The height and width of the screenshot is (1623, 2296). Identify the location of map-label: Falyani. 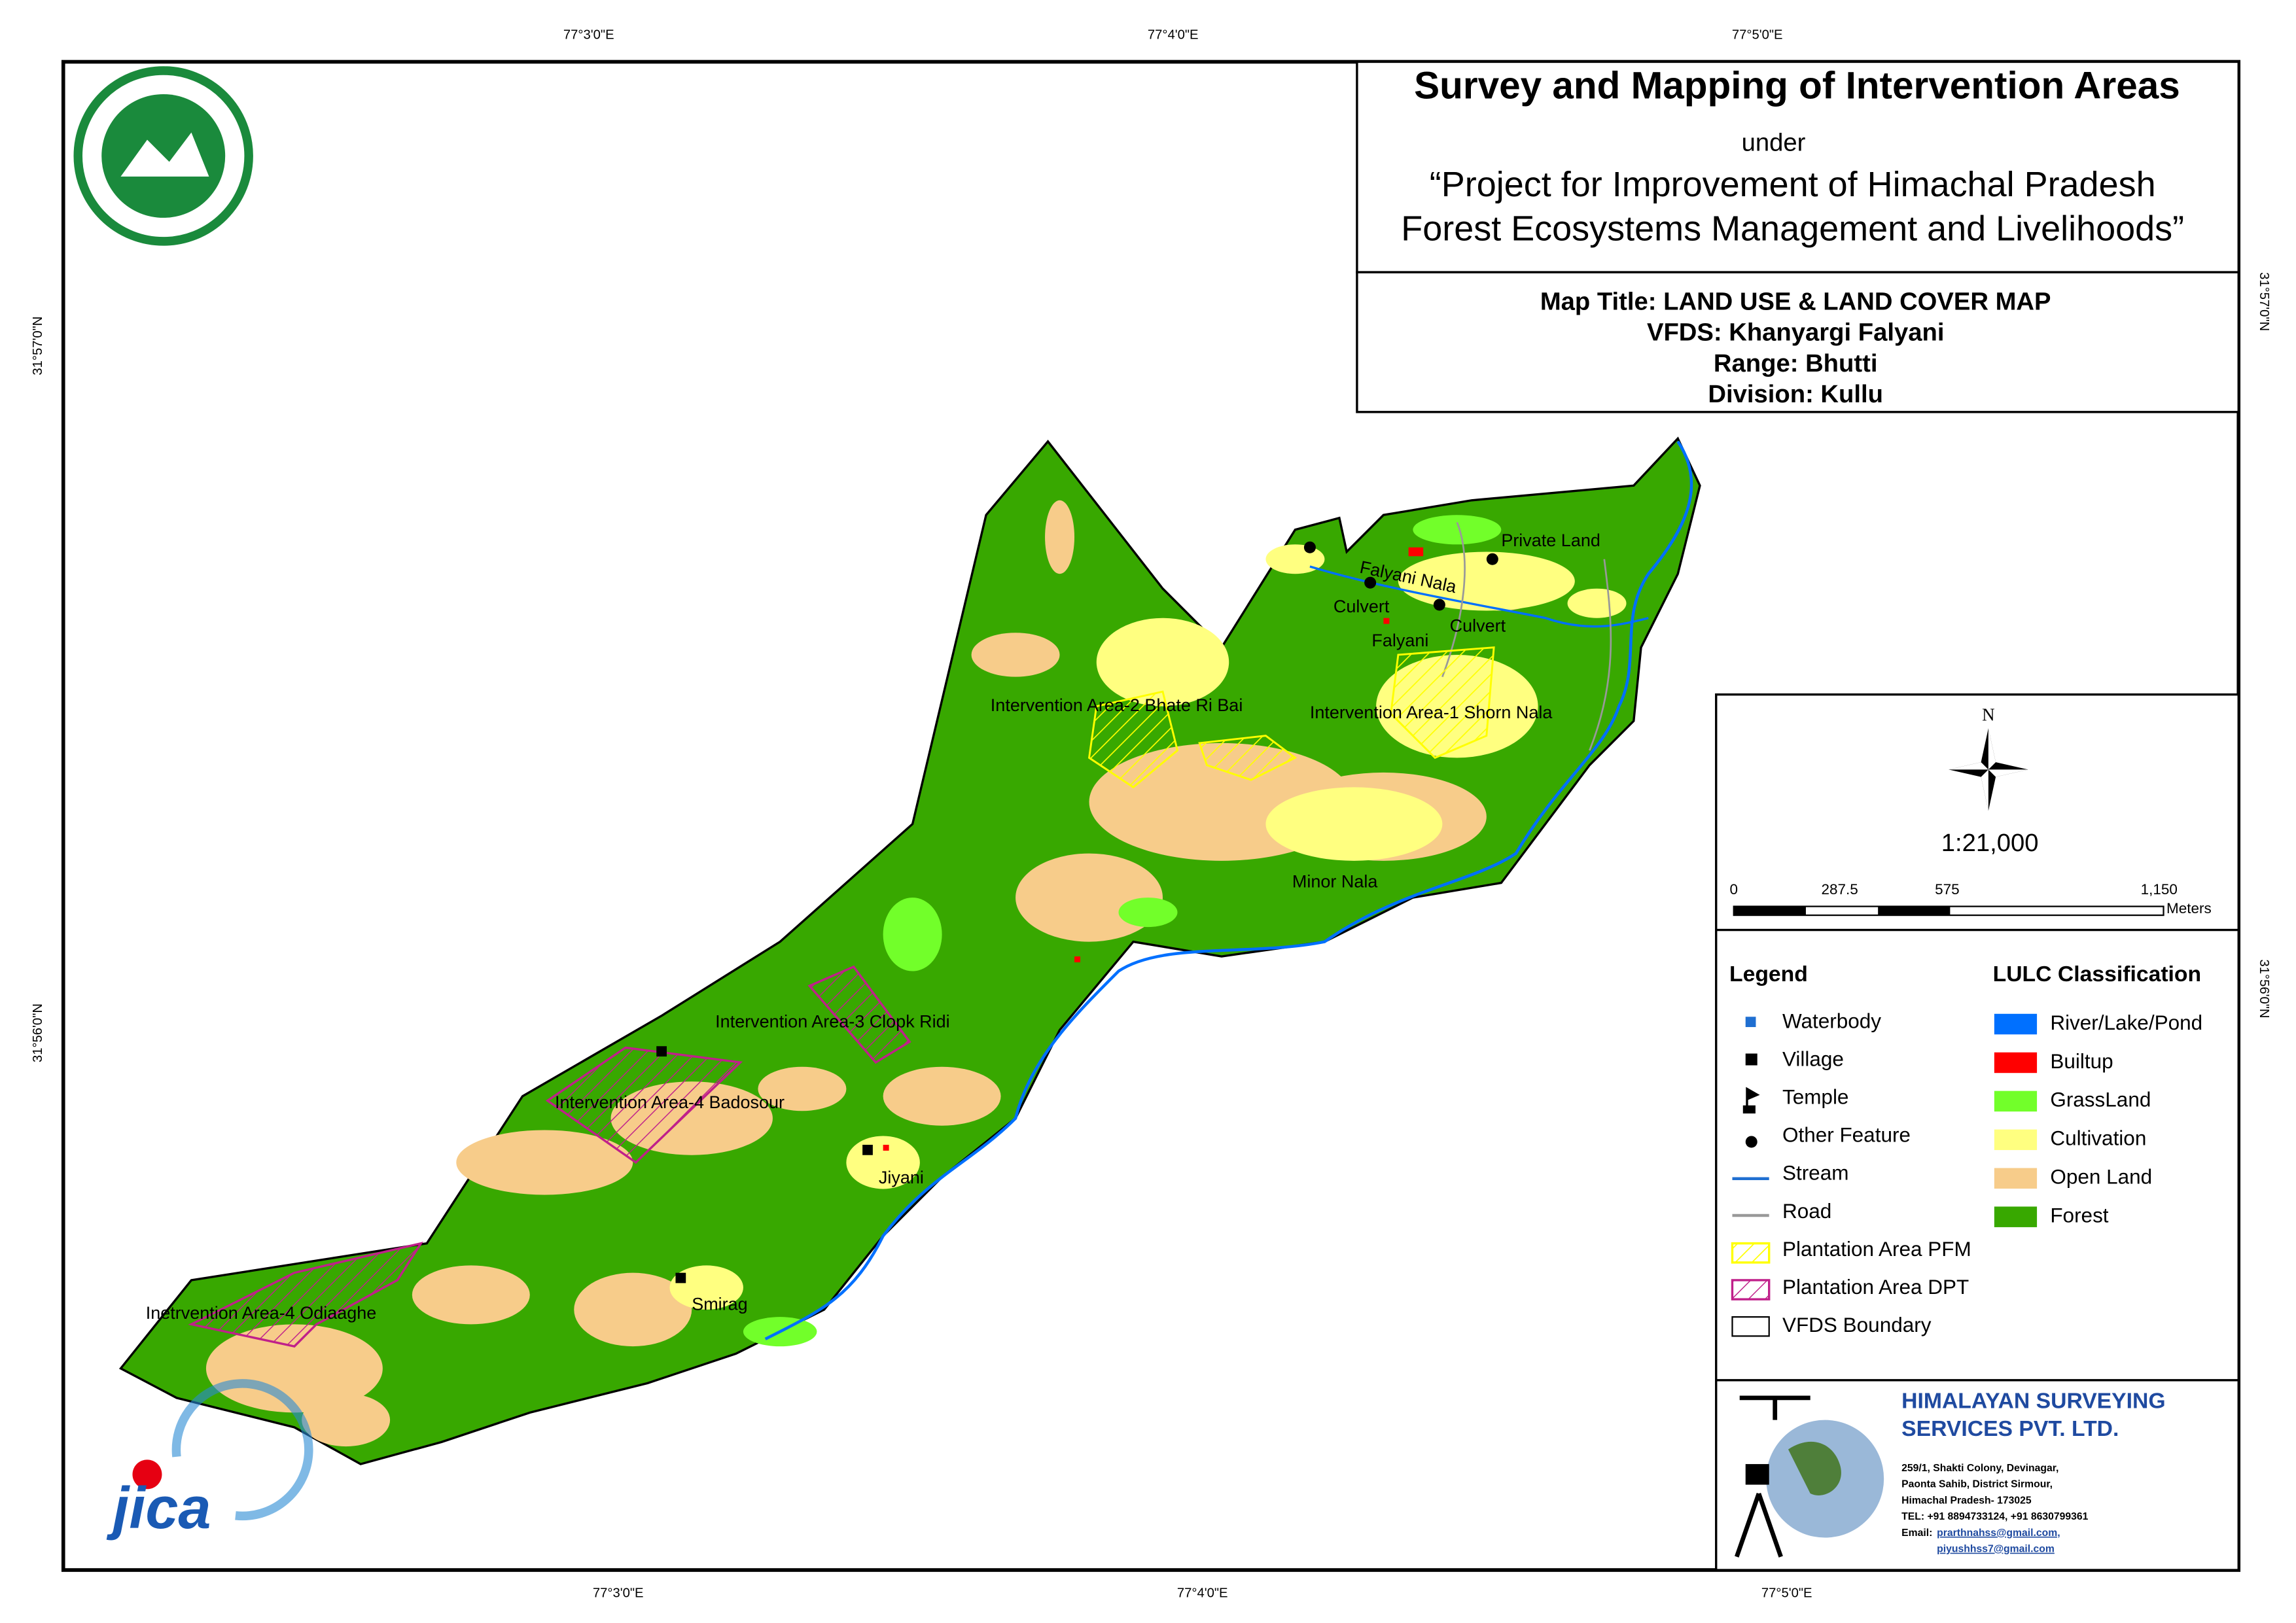
(1400, 641).